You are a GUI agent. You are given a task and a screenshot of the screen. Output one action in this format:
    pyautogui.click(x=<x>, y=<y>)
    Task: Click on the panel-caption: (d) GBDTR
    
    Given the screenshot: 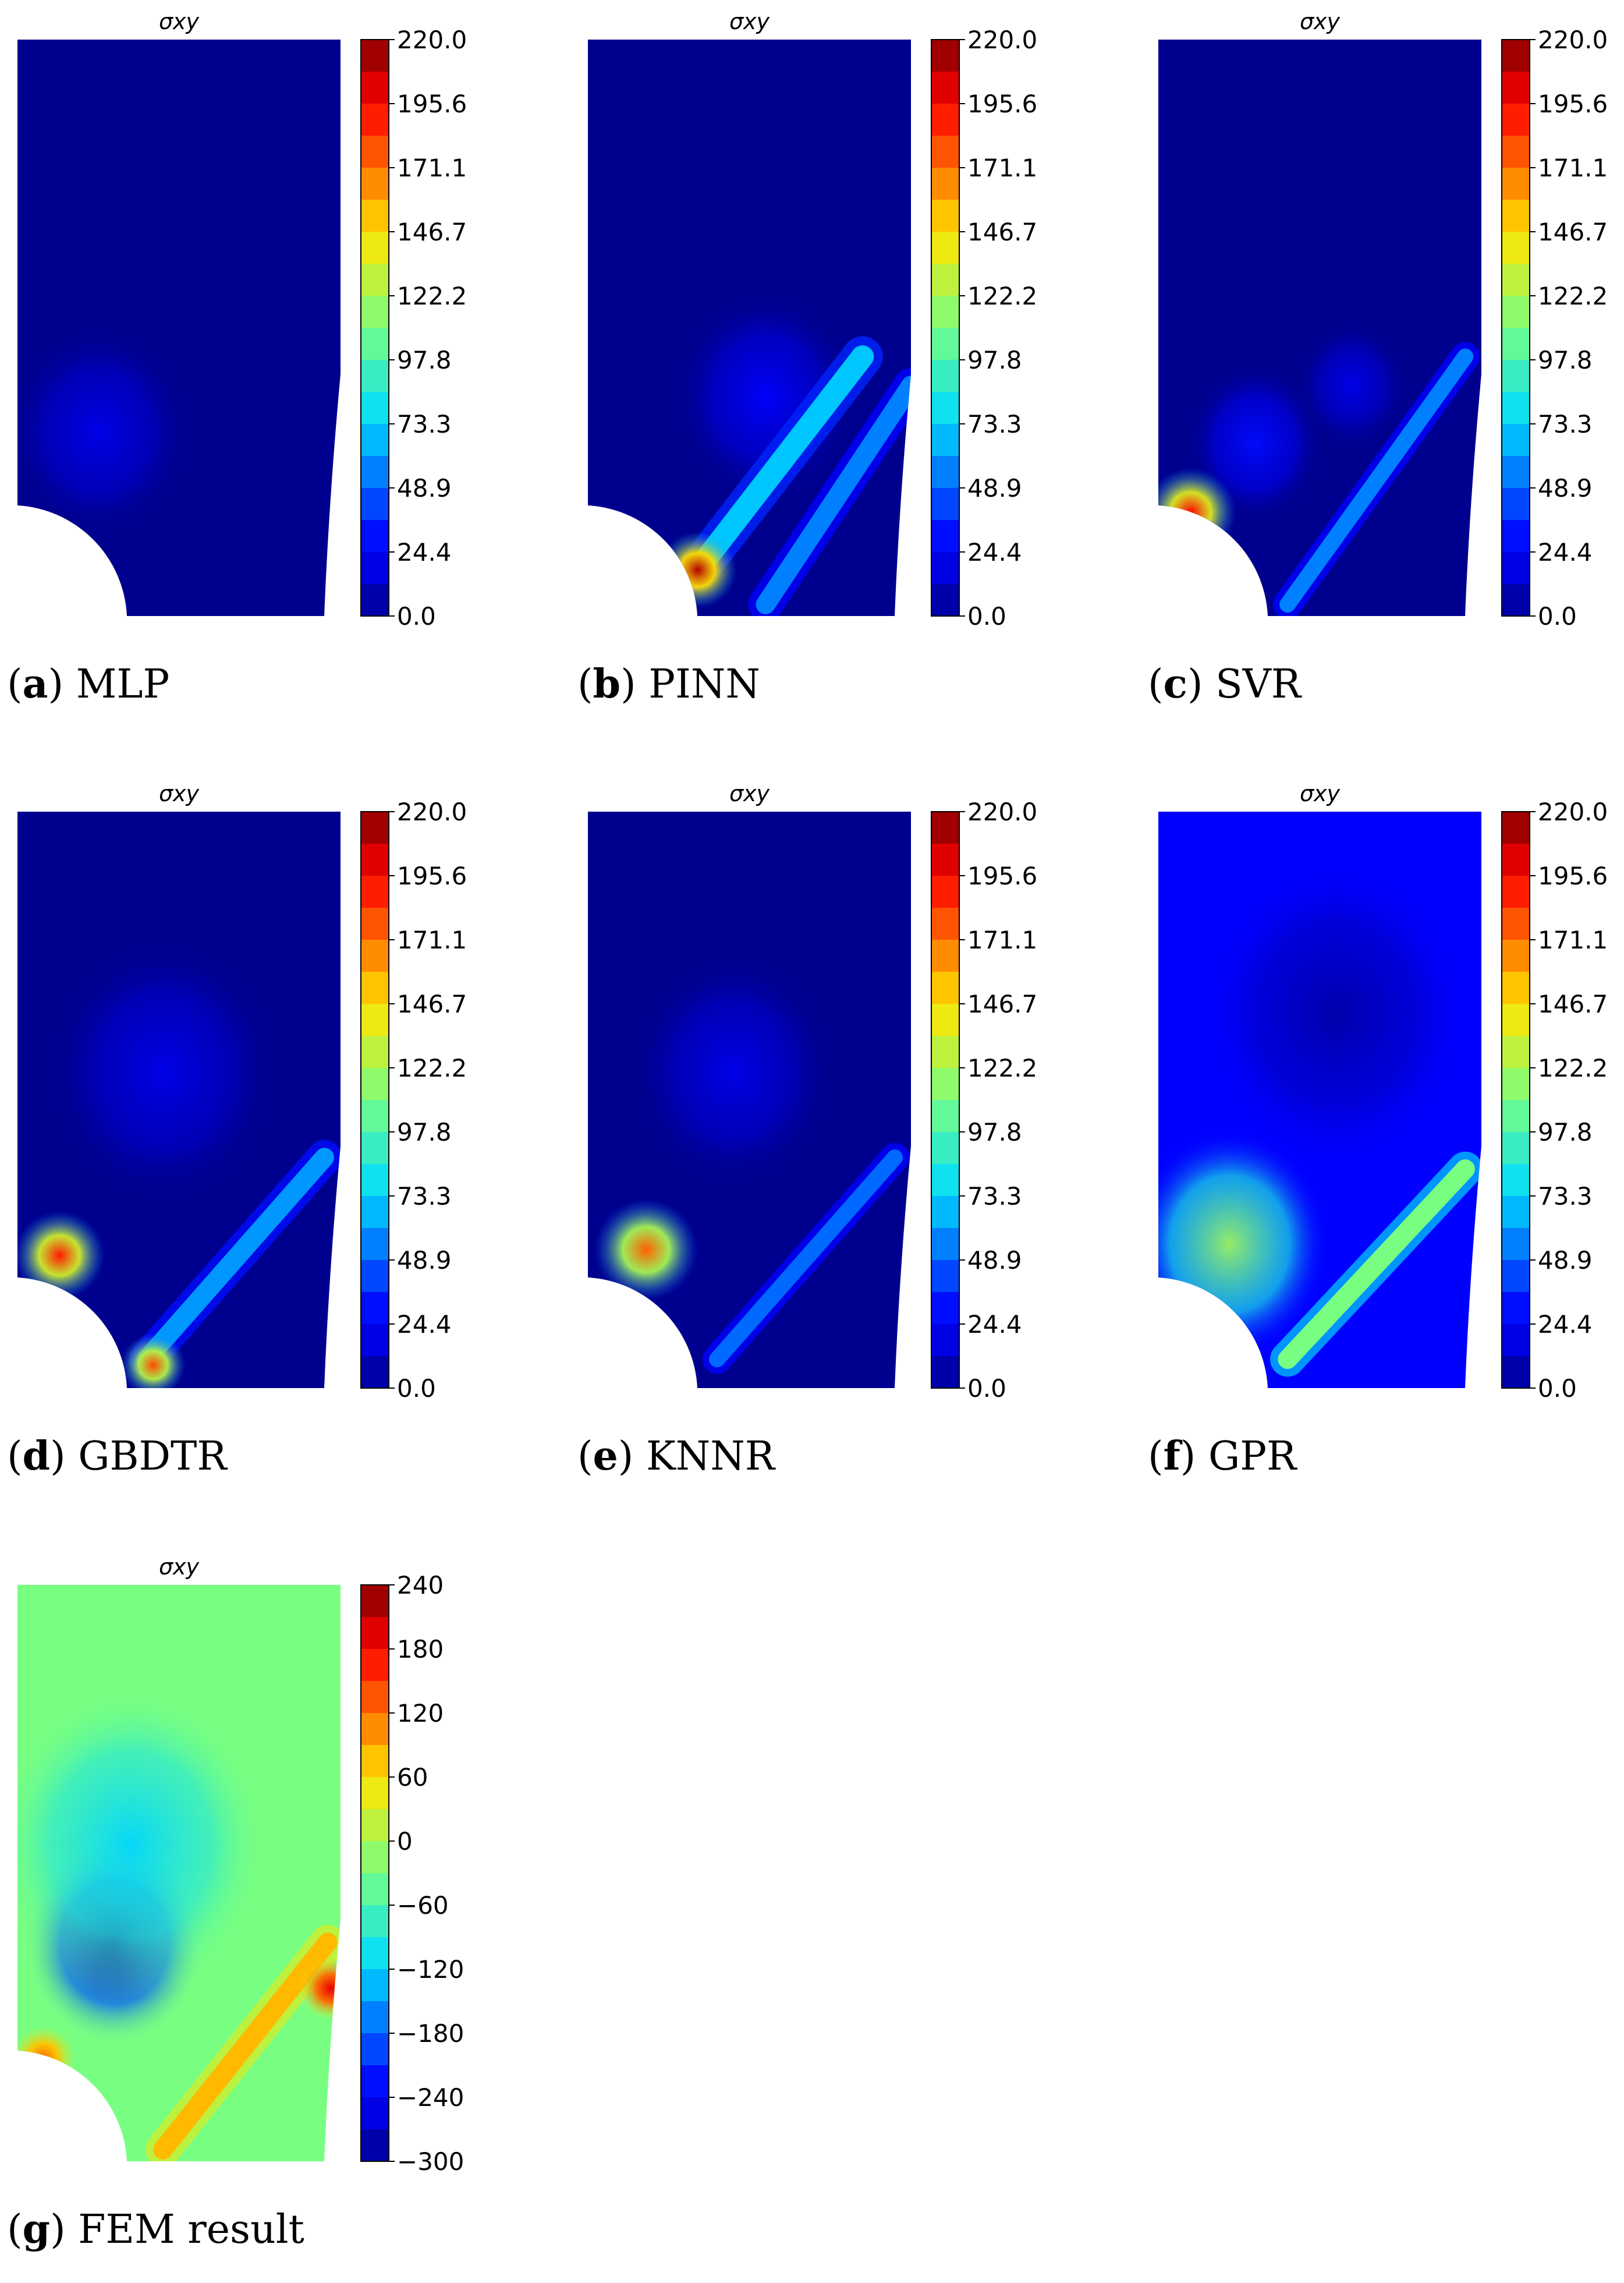 What is the action you would take?
    pyautogui.click(x=117, y=1456)
    